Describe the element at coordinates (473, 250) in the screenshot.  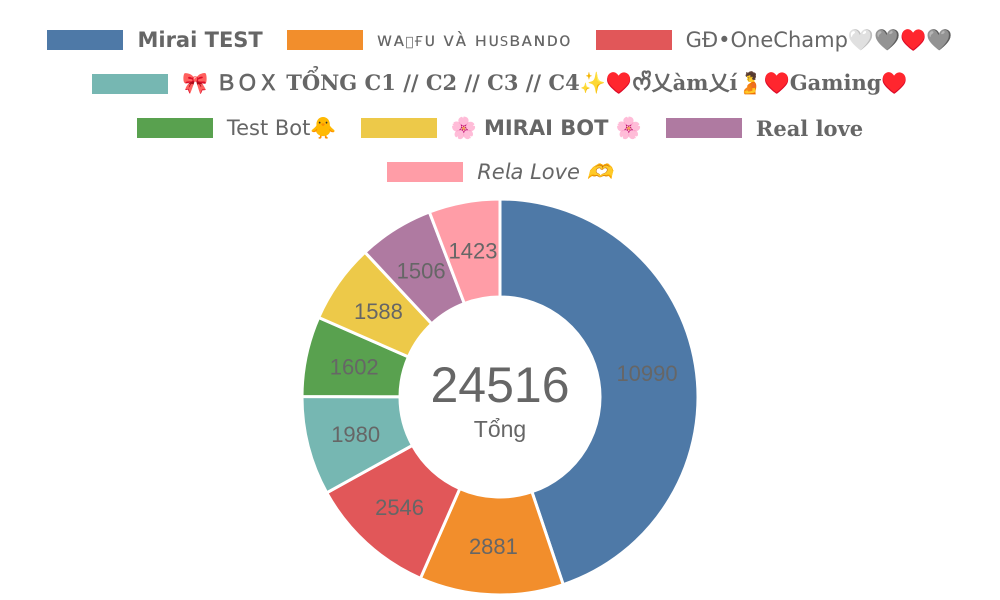
I see `slice-value-label: 1423` at that location.